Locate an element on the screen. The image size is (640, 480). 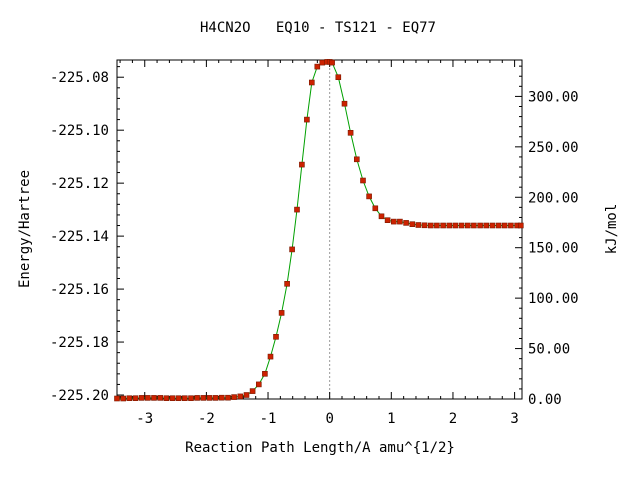
x-tick-label: 3 is located at coordinates (514, 419).